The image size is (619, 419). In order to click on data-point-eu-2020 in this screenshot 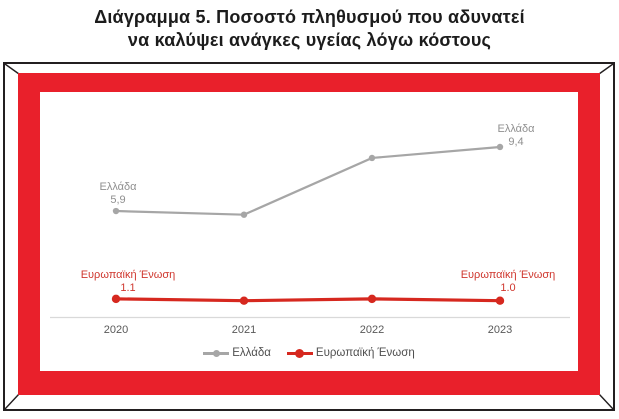, I will do `click(116, 299)`.